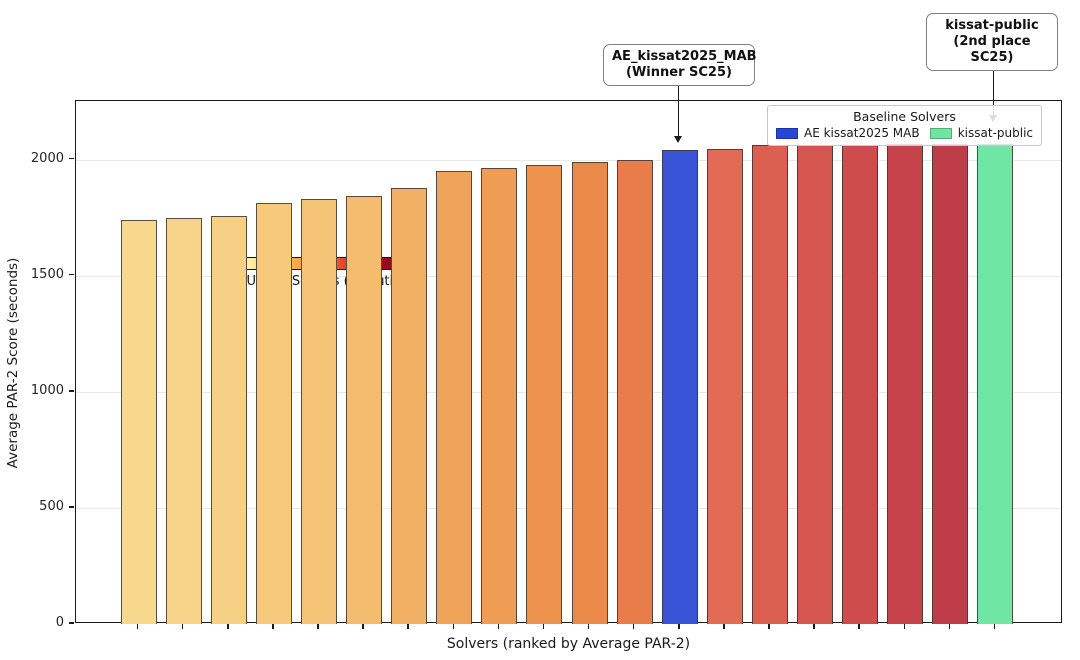  I want to click on annotation-kissat-line2: (2nd place SC25), so click(992, 49).